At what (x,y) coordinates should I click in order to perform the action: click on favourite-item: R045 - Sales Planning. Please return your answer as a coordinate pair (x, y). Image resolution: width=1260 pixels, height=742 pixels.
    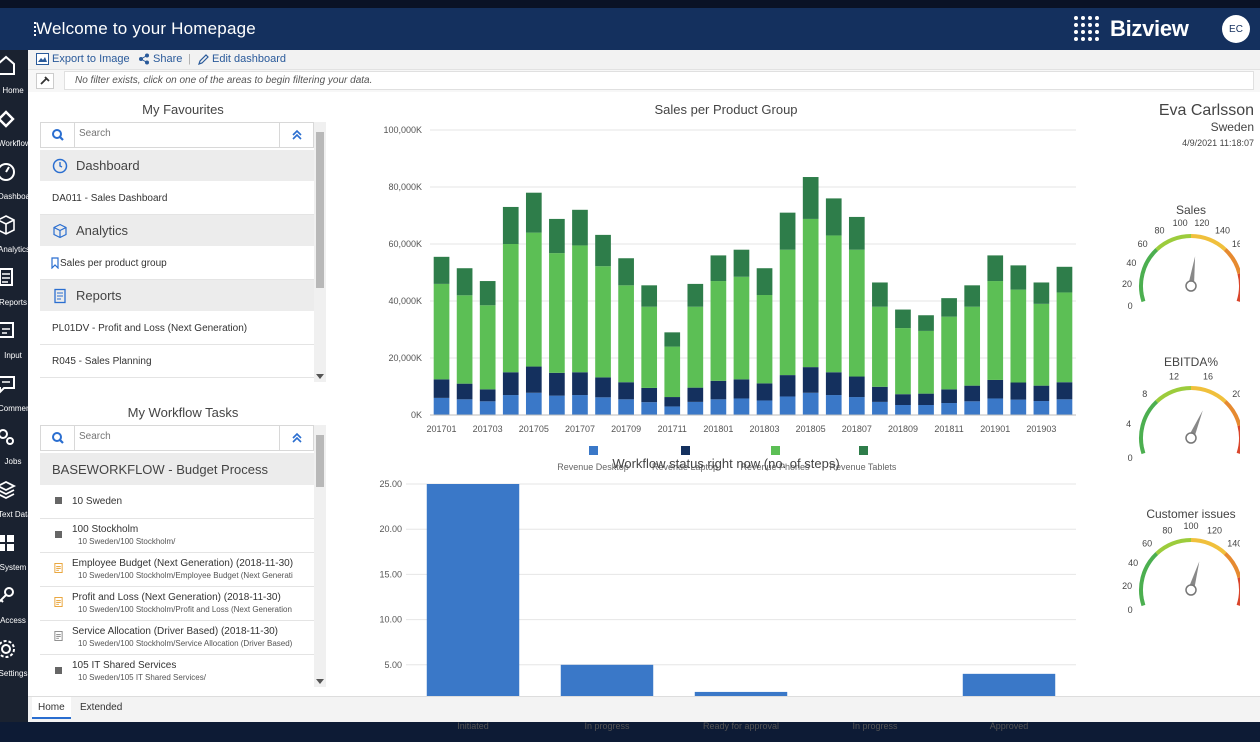
    Looking at the image, I should click on (177, 361).